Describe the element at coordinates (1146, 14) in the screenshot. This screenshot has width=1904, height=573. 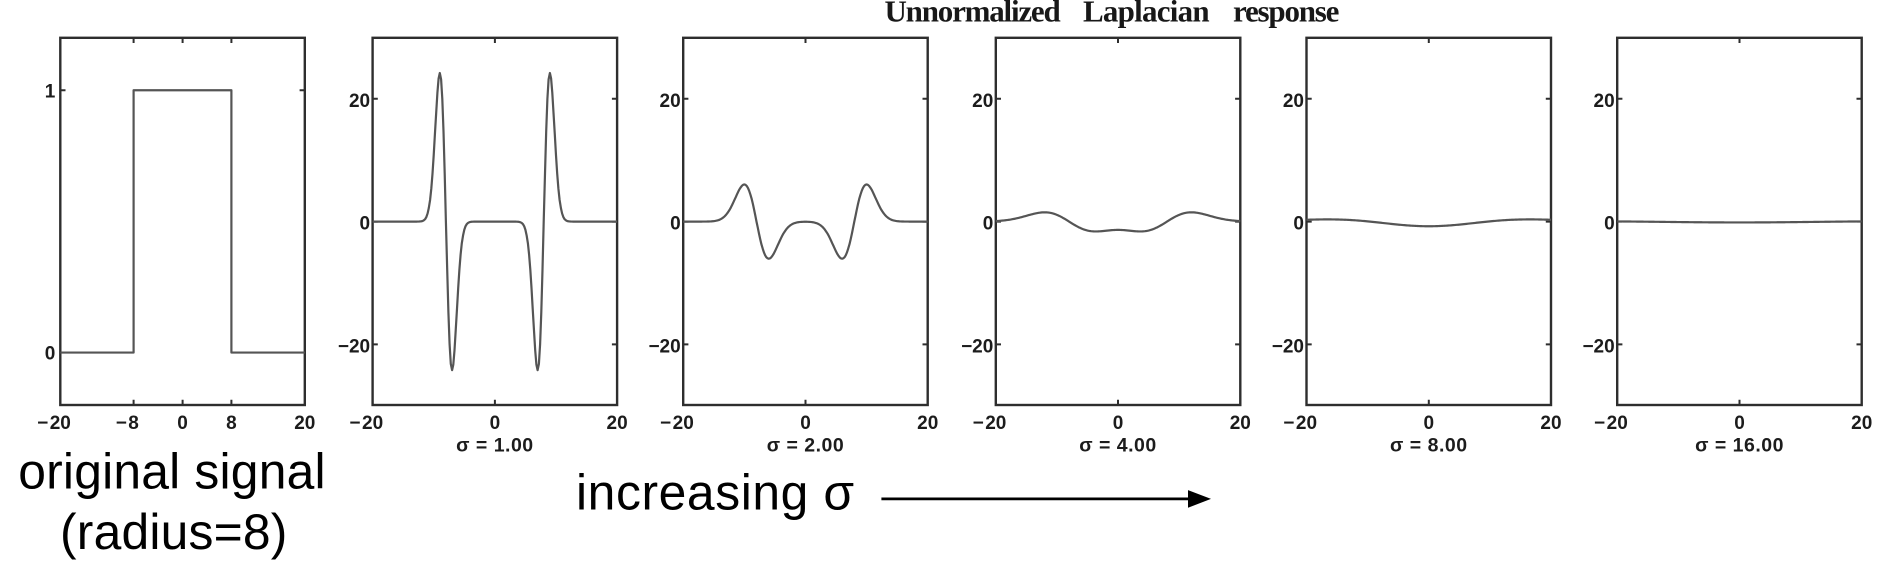
I see `svg-text: Laplacian` at that location.